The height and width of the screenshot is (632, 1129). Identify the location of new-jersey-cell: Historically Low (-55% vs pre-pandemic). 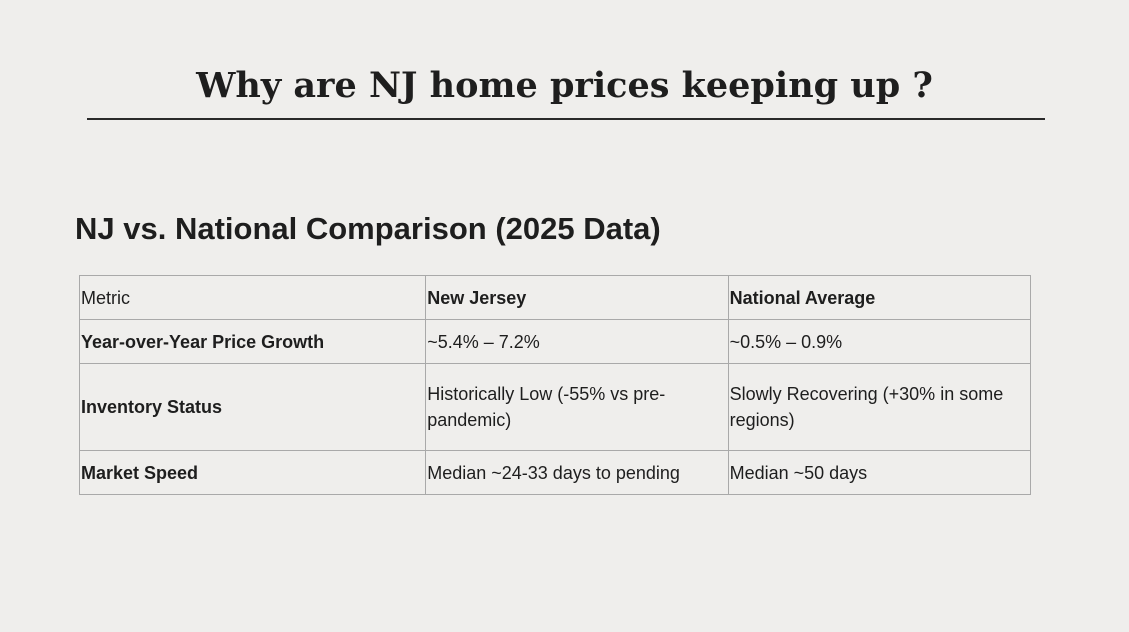
(577, 407).